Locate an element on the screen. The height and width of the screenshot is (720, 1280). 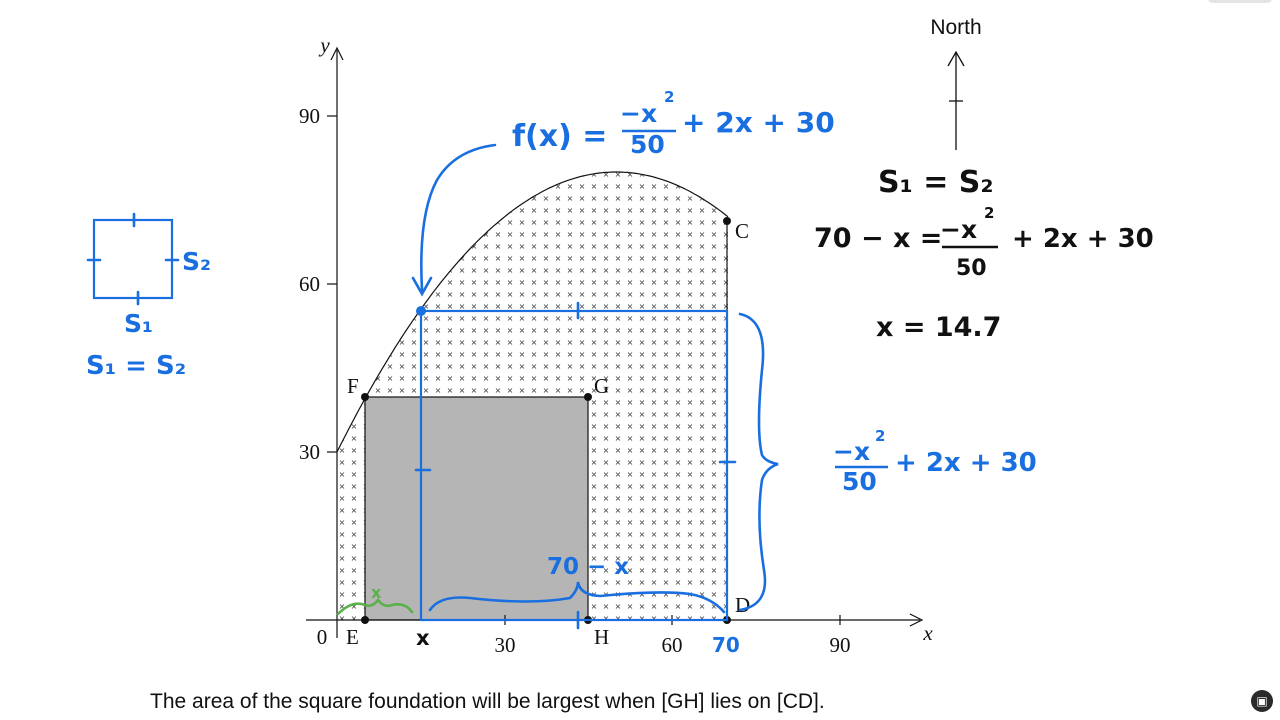
solution-label: x = 14.7 is located at coordinates (938, 327).